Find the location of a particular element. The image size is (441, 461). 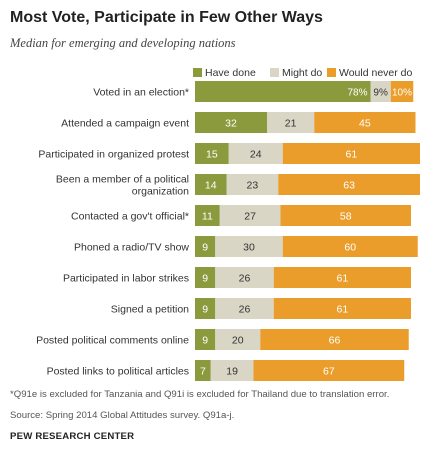

data-label-might-do: 23 is located at coordinates (253, 186).